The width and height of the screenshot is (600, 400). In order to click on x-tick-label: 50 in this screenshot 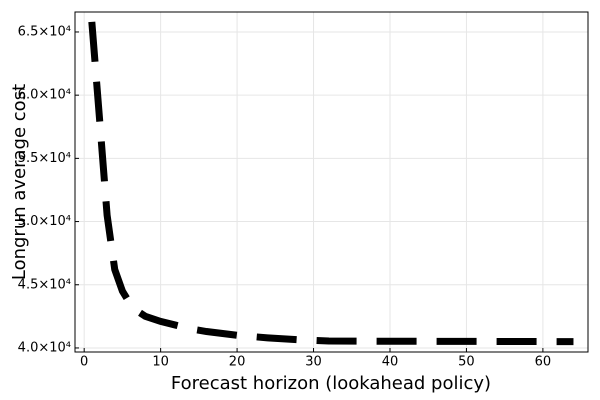, I will do `click(466, 362)`.